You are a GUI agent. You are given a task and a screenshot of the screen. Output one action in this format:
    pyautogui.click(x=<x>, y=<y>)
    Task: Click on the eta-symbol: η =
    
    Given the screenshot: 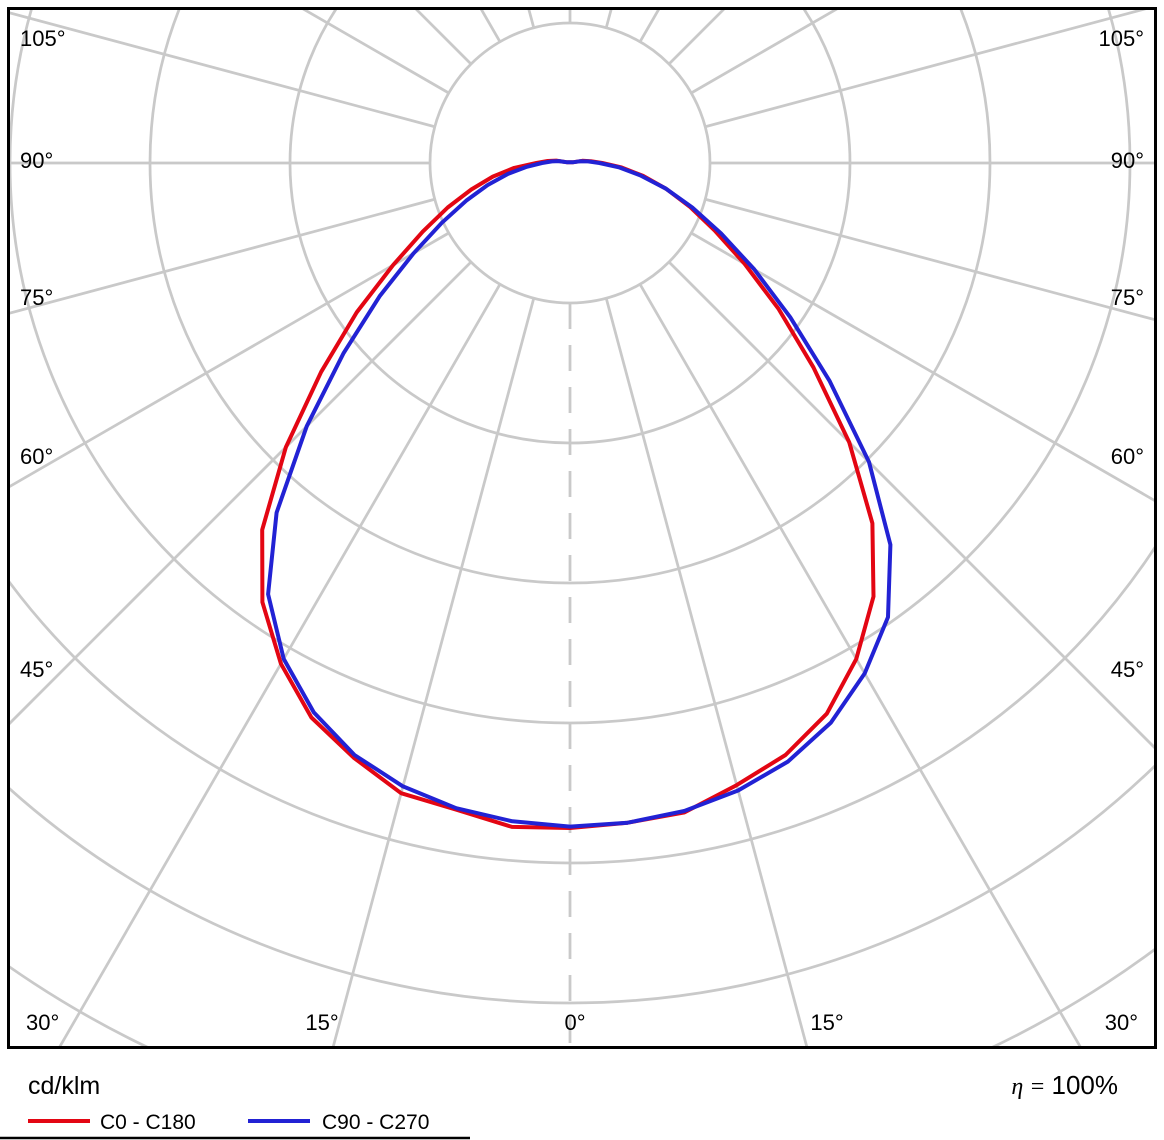 What is the action you would take?
    pyautogui.click(x=1031, y=1087)
    